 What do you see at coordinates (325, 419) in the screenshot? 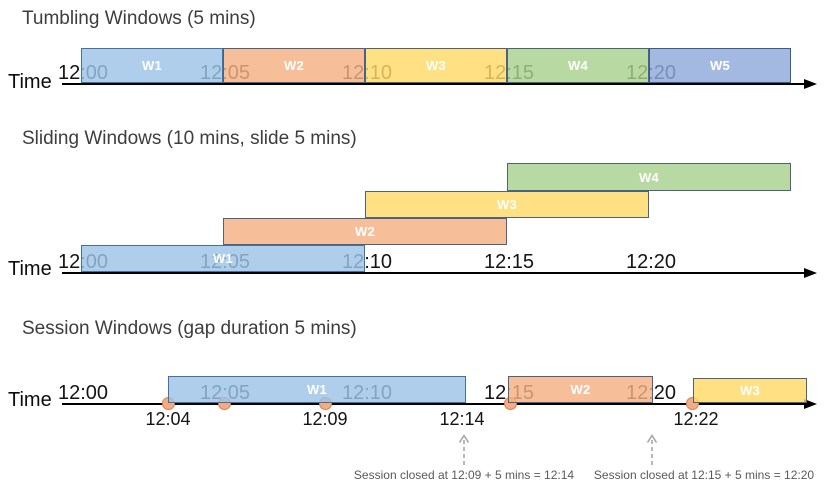
I see `event-time-label: 12:09` at bounding box center [325, 419].